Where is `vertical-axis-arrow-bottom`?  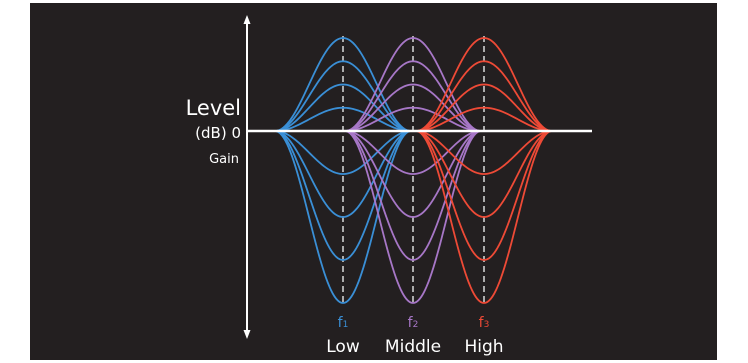
vertical-axis-arrow-bottom is located at coordinates (247, 334).